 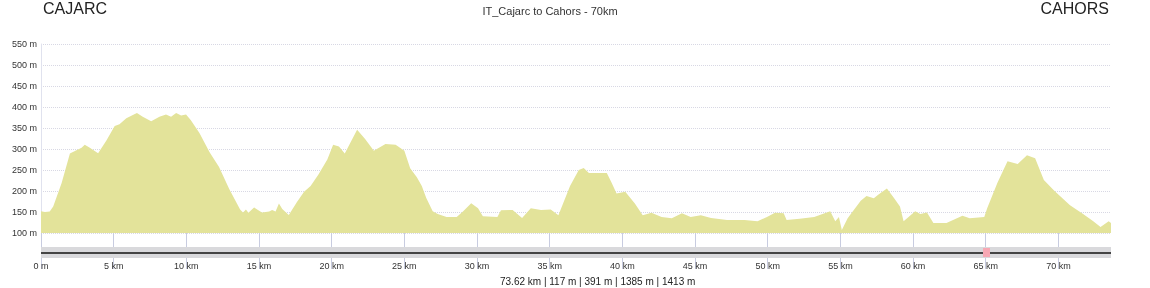 What do you see at coordinates (24, 212) in the screenshot?
I see `y-tick-label: 150 m` at bounding box center [24, 212].